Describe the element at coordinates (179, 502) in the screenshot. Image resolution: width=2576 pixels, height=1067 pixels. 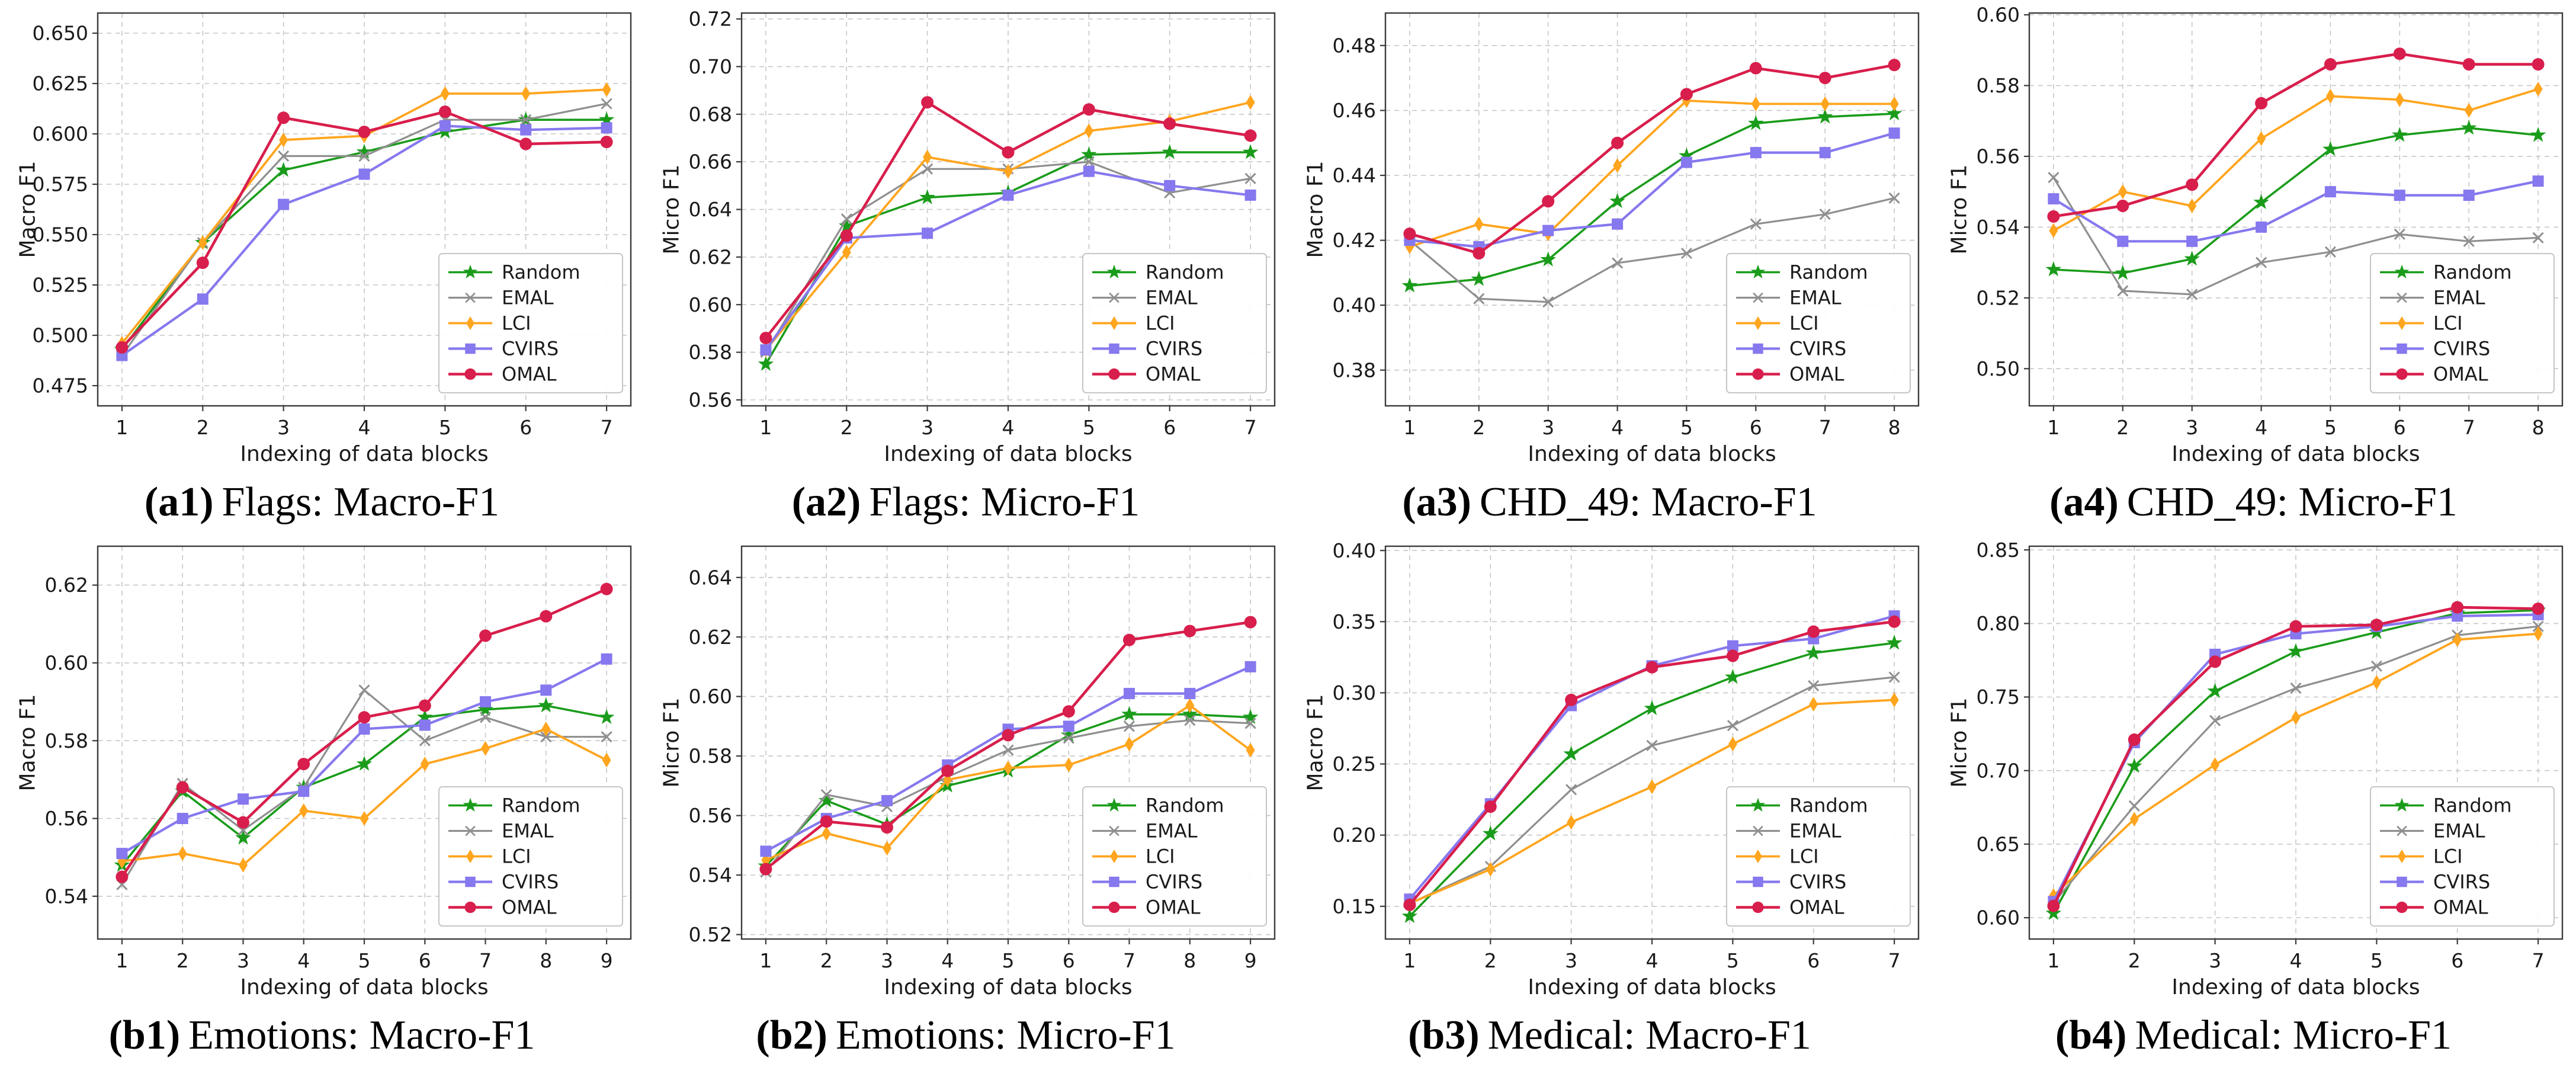
I see `caption-tag: (a1)` at that location.